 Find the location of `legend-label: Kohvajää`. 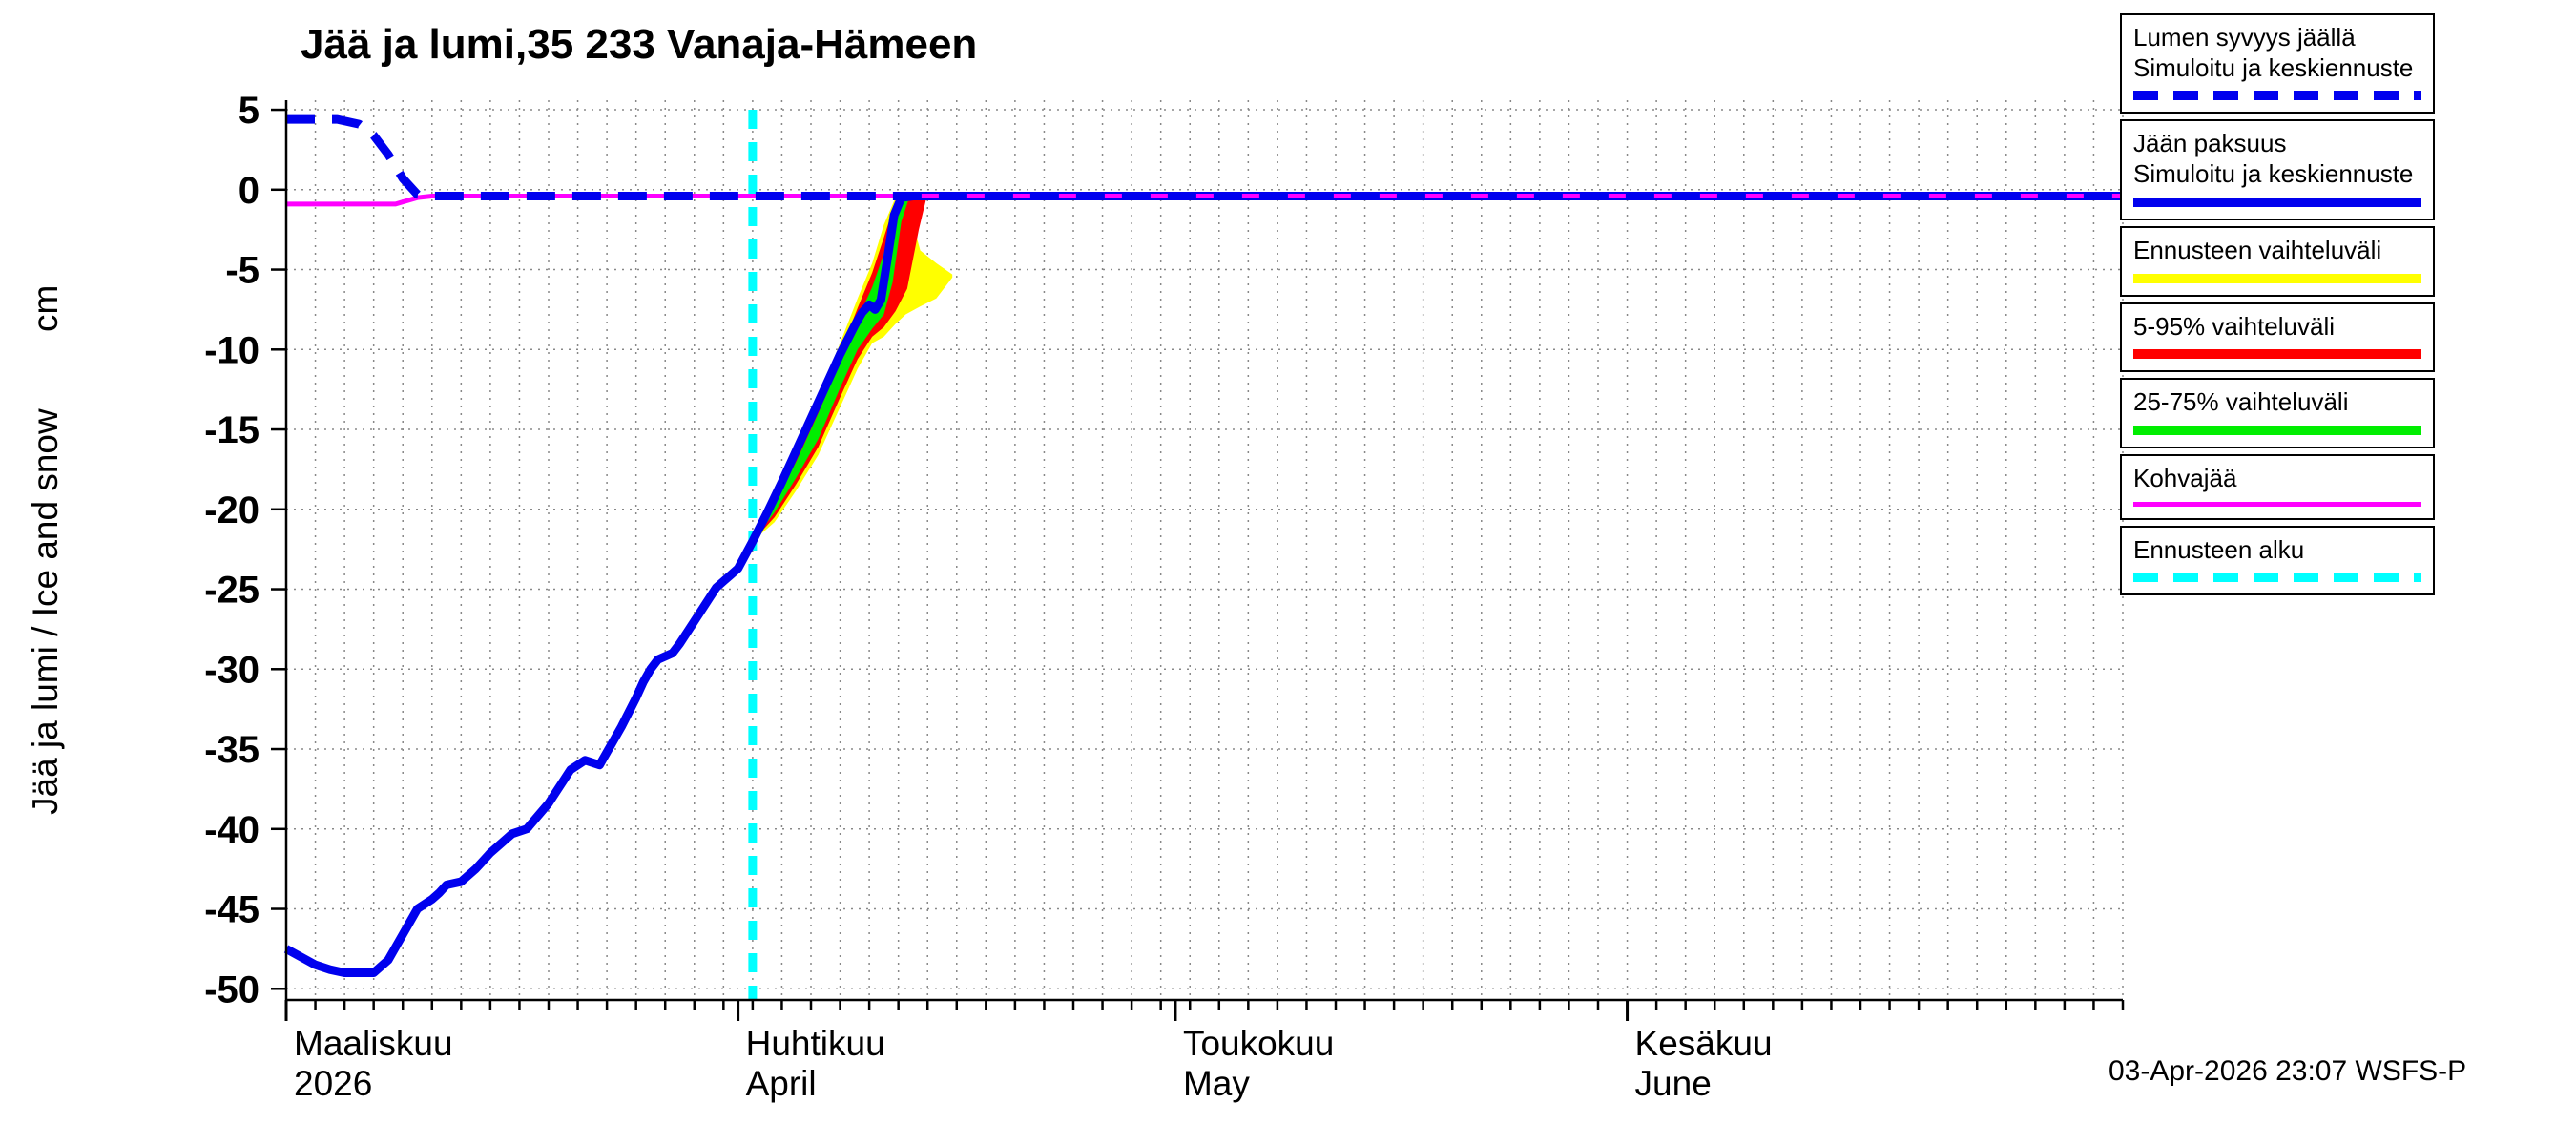

legend-label: Kohvajää is located at coordinates (2185, 478).